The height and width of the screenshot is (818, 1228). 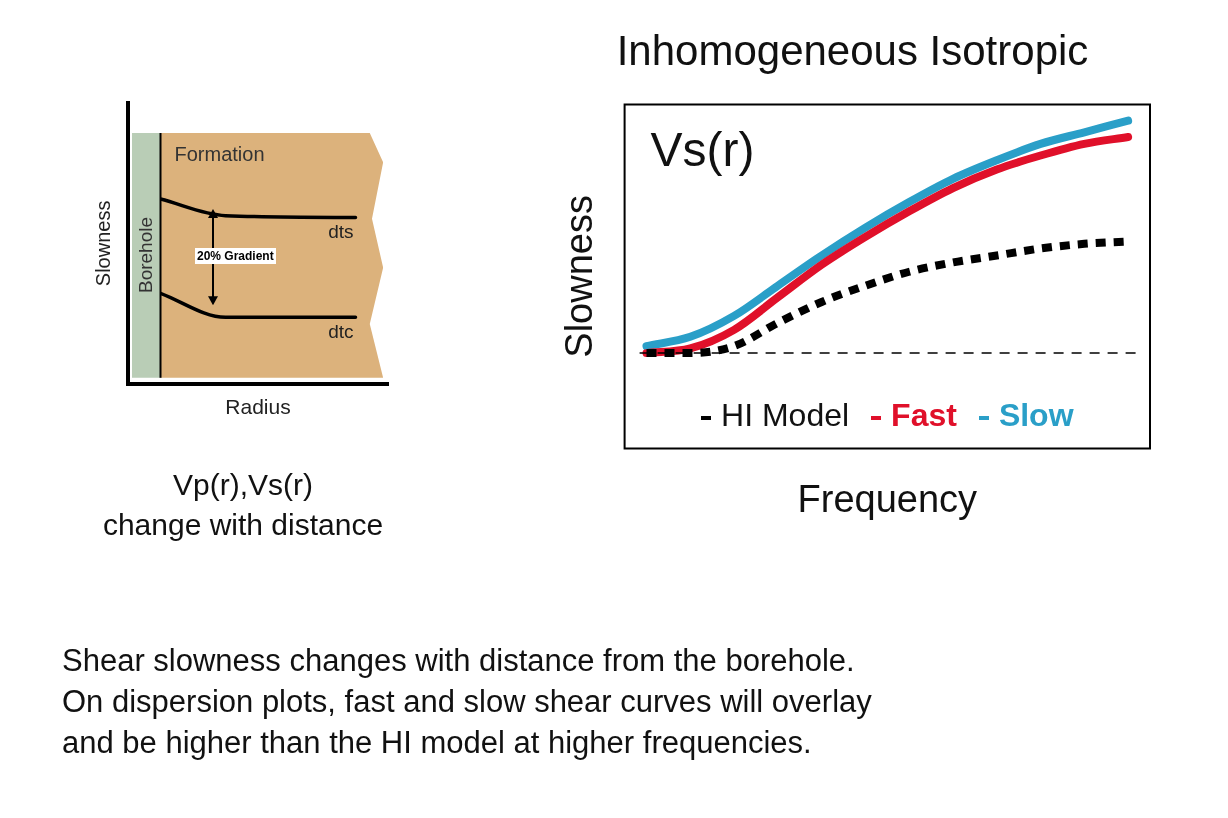 What do you see at coordinates (341, 232) in the screenshot?
I see `series-label: dts` at bounding box center [341, 232].